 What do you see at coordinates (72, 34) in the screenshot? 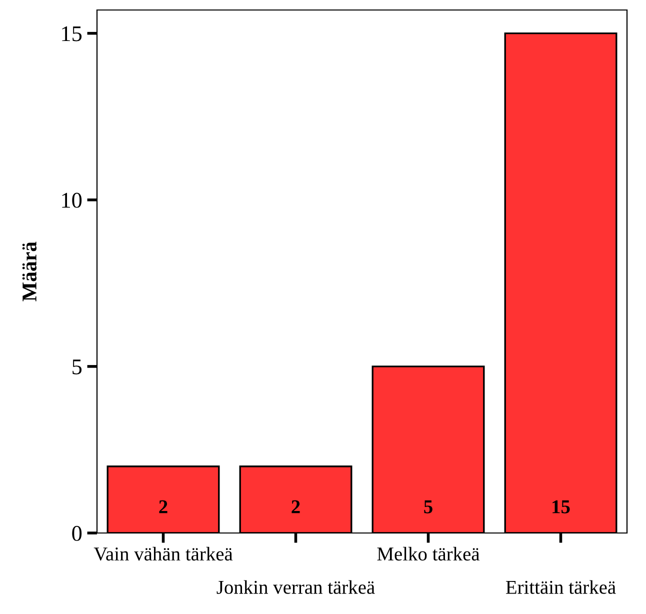
I see `y-tick-label: 15` at bounding box center [72, 34].